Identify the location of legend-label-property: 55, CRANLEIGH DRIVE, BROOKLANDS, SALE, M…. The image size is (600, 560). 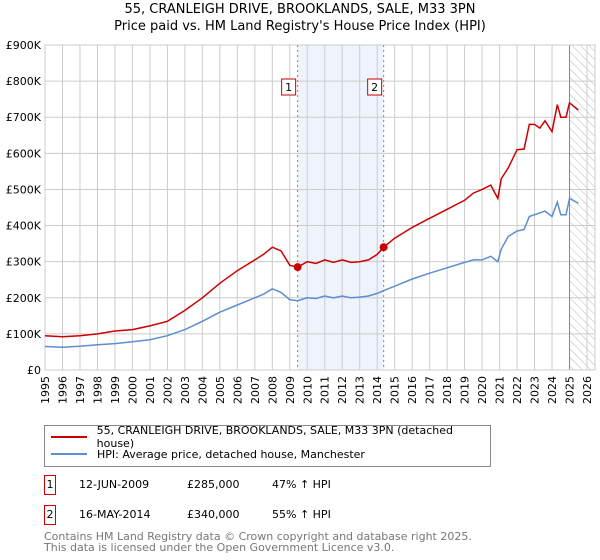
(274, 437).